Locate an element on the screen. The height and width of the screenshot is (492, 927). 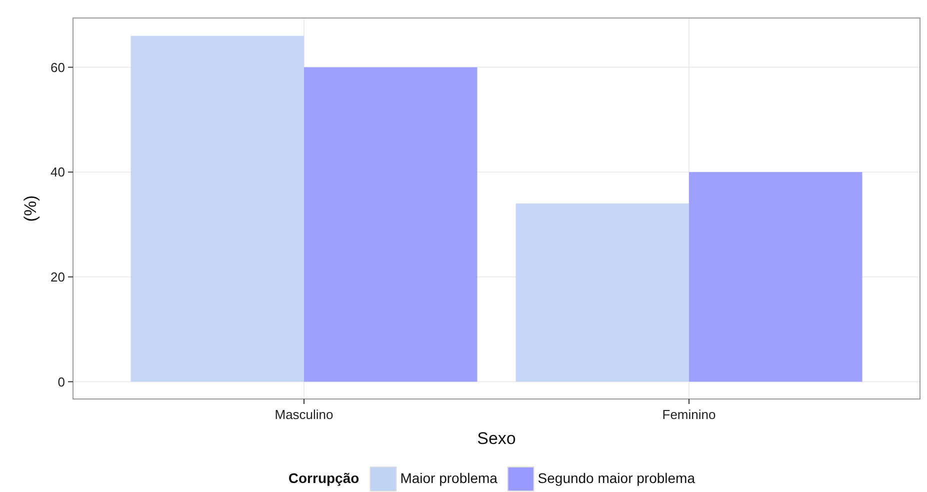
legend-label: Maior problema is located at coordinates (449, 478).